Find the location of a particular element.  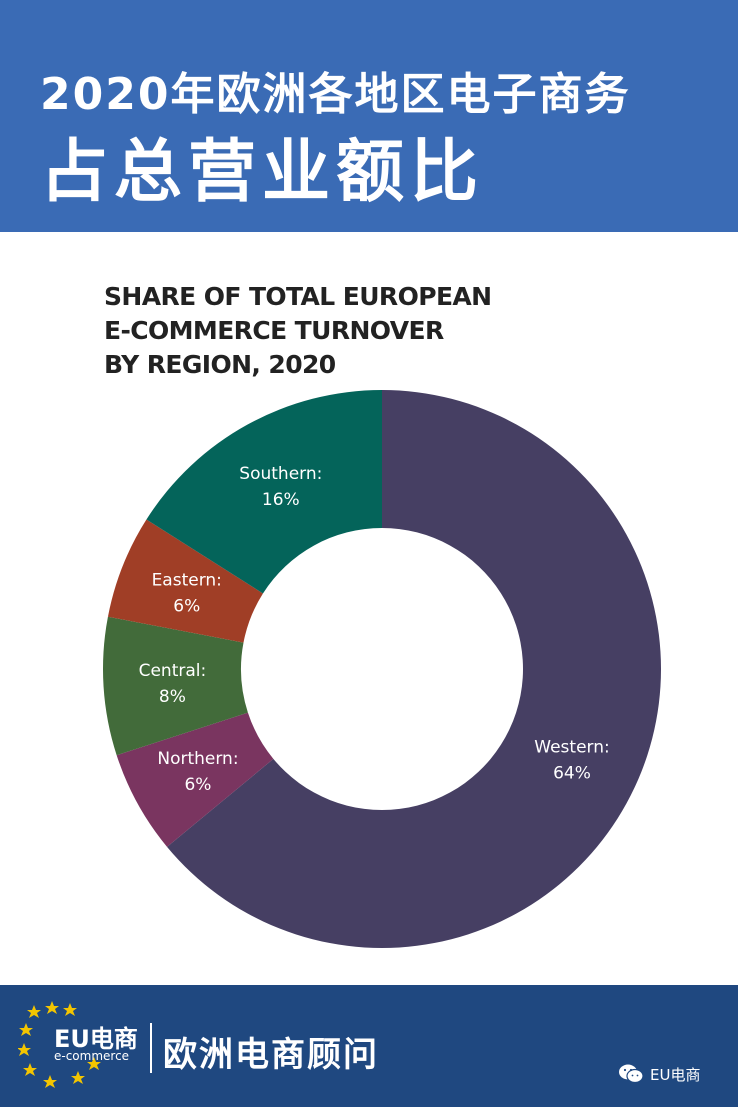

donut-slice-central is located at coordinates (175, 686).